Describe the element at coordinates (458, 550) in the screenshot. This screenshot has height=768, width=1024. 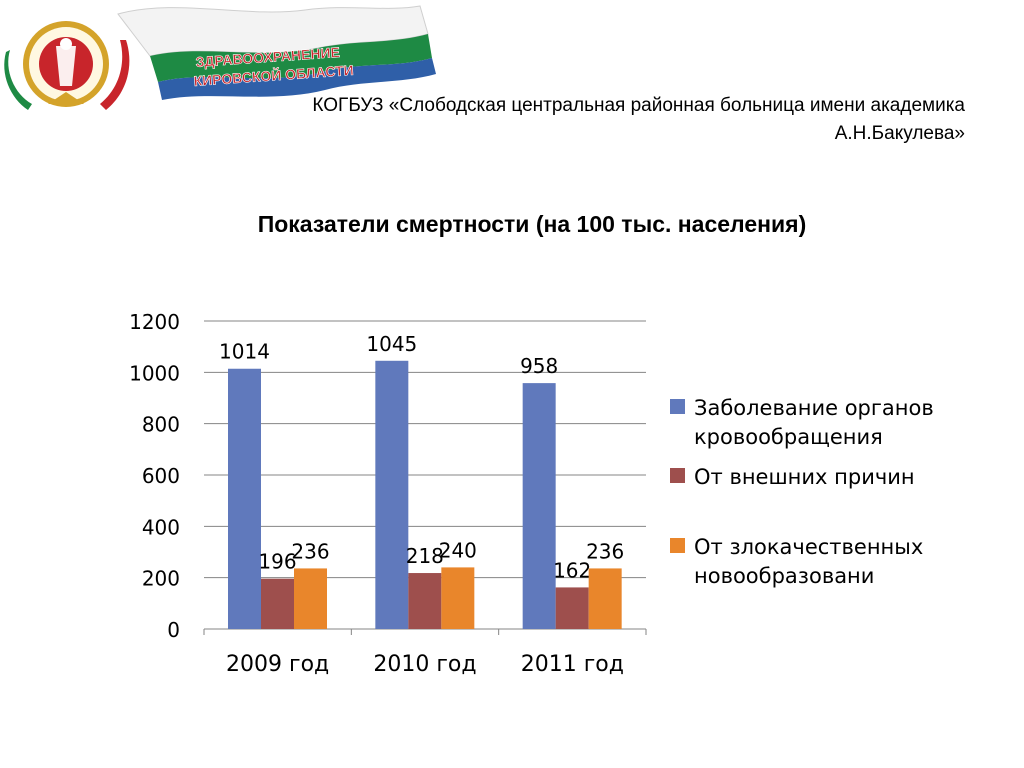
I see `data-label: 240` at that location.